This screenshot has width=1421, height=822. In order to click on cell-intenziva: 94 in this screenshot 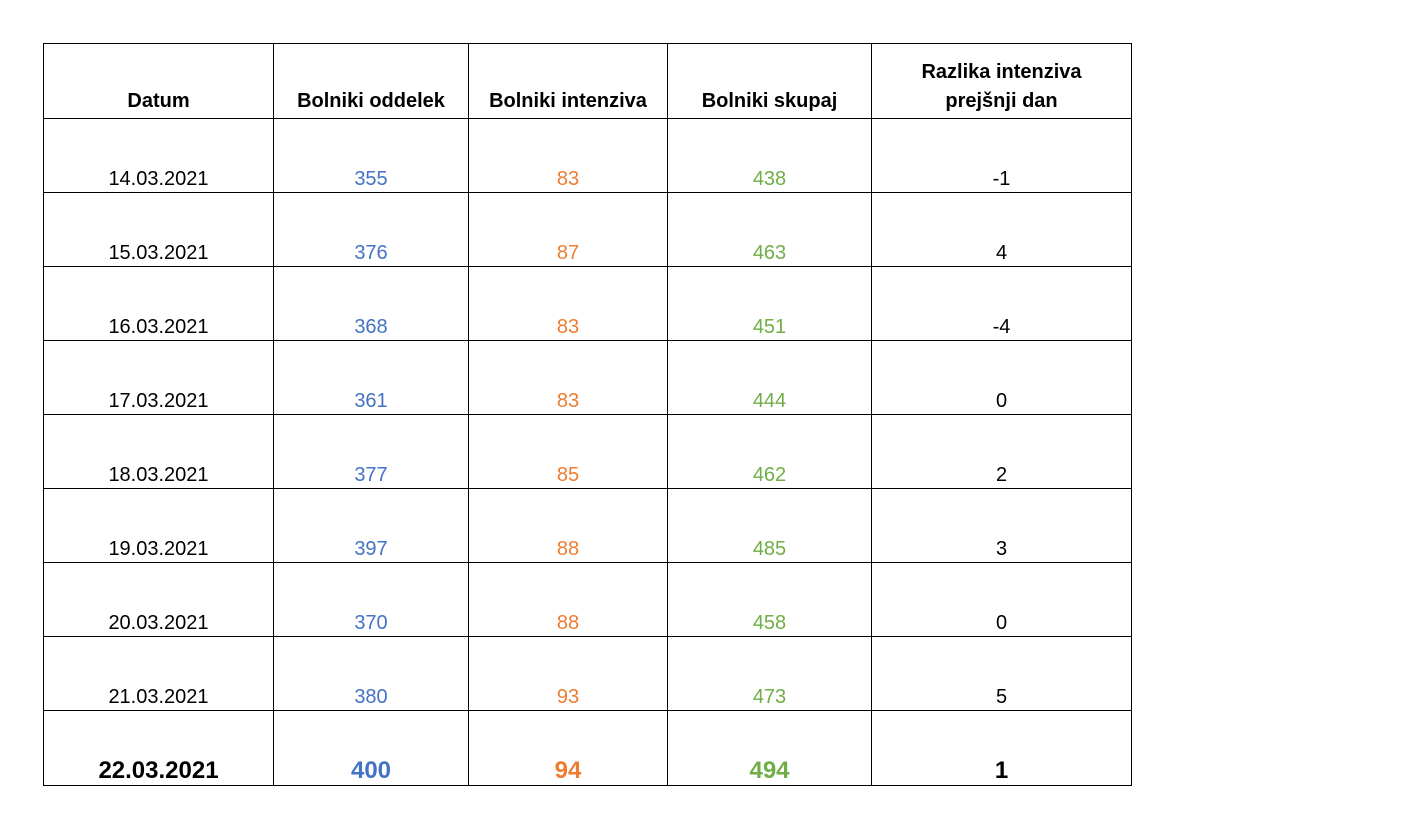, I will do `click(568, 748)`.